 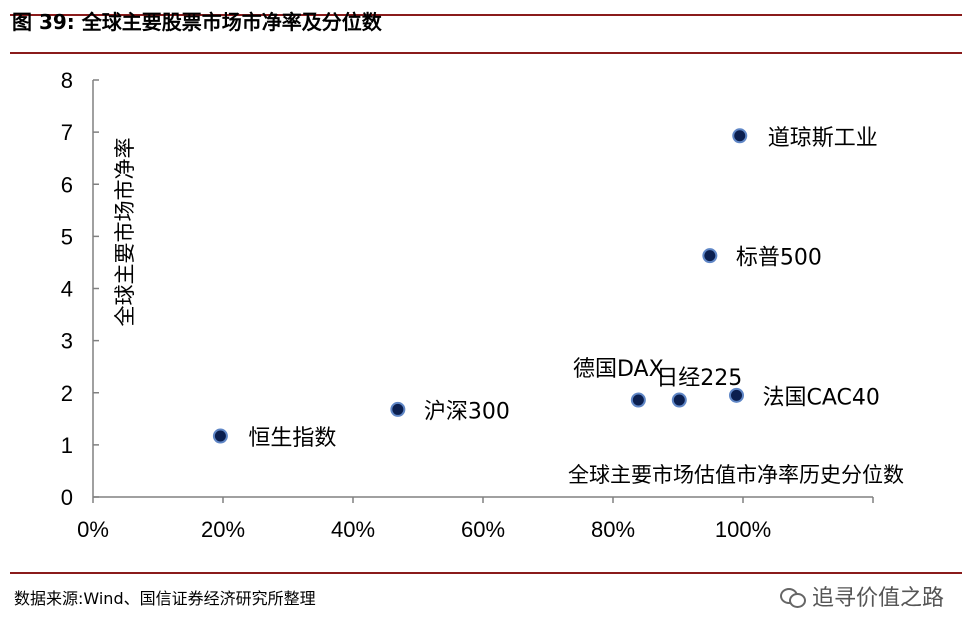 What do you see at coordinates (292, 438) in the screenshot?
I see `point-label: 恒生指数` at bounding box center [292, 438].